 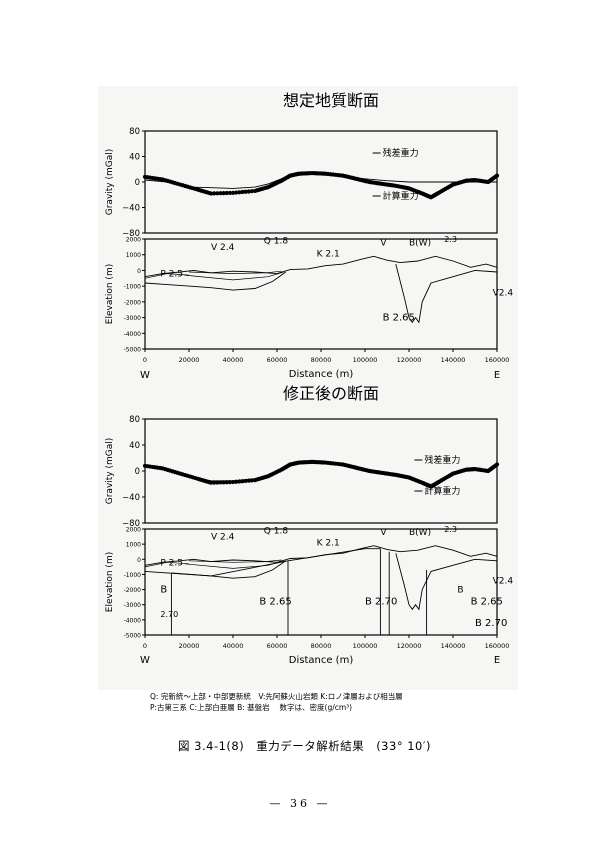 I want to click on figure-caption: 図 3.4-1(8) 重力データ解析結果 (33° 10′), so click(x=304, y=746).